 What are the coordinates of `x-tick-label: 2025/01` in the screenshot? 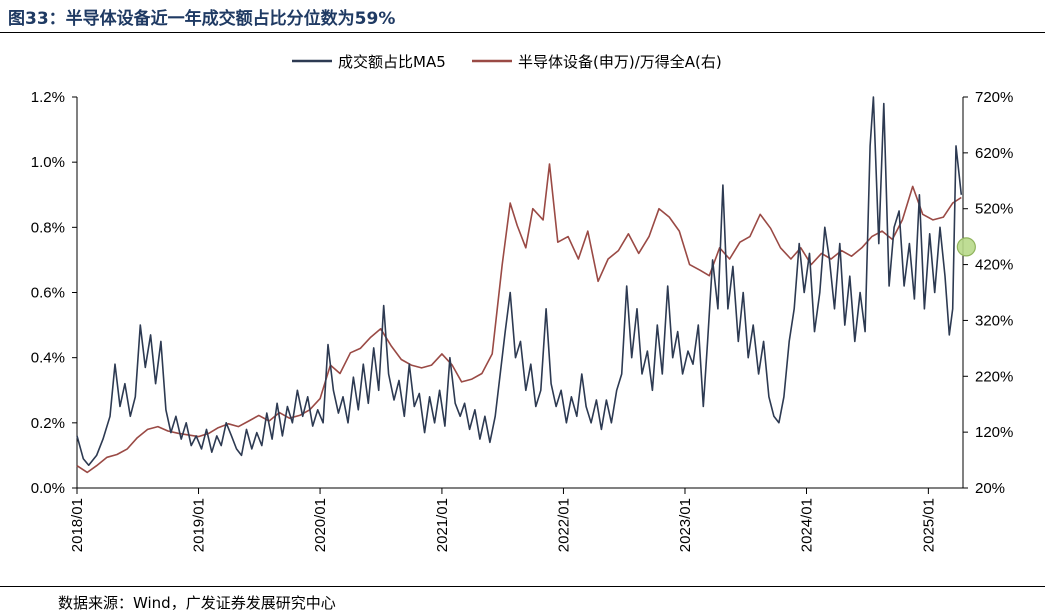 It's located at (928, 525).